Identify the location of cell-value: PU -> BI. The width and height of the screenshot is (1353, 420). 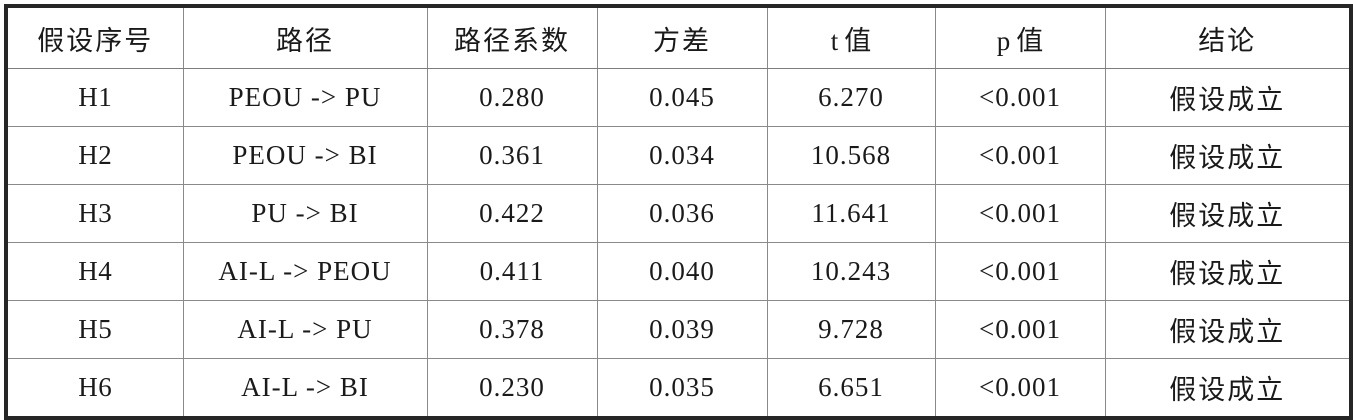
(305, 213).